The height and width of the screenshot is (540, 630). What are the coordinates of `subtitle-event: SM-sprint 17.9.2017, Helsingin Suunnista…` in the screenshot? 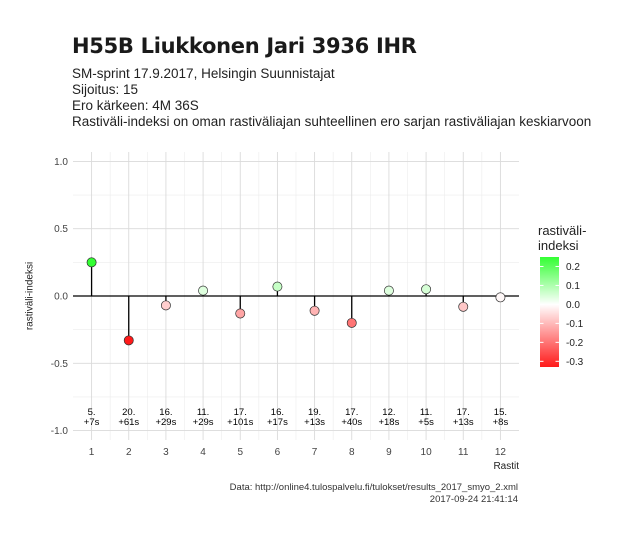 It's located at (203, 73).